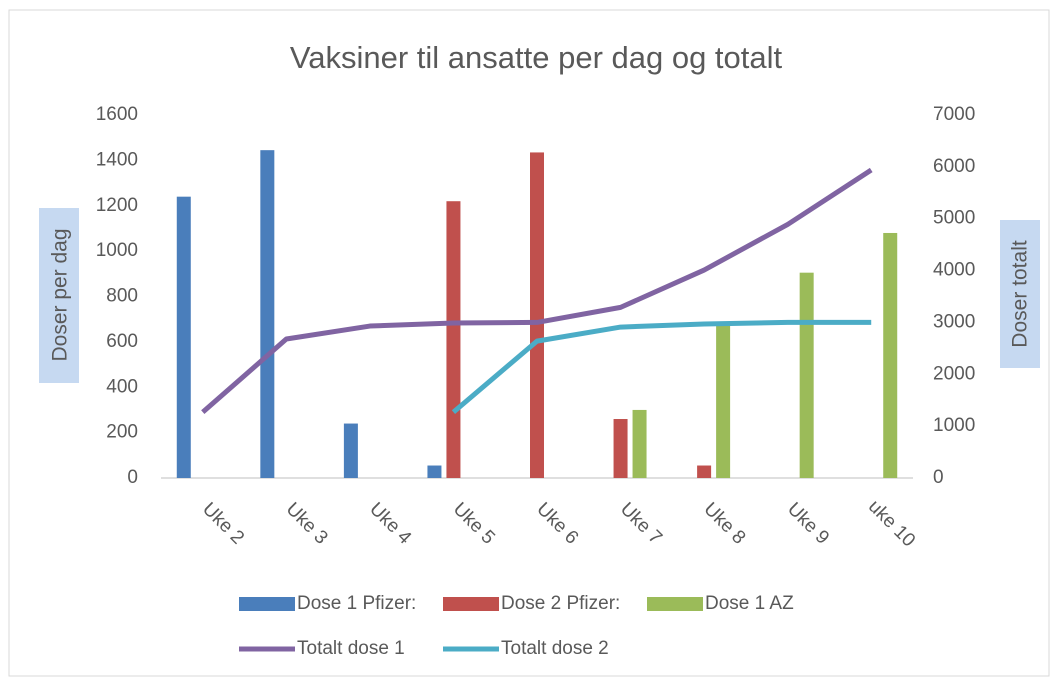 This screenshot has width=1050, height=683. What do you see at coordinates (122, 341) in the screenshot?
I see `y-tick-label: 600` at bounding box center [122, 341].